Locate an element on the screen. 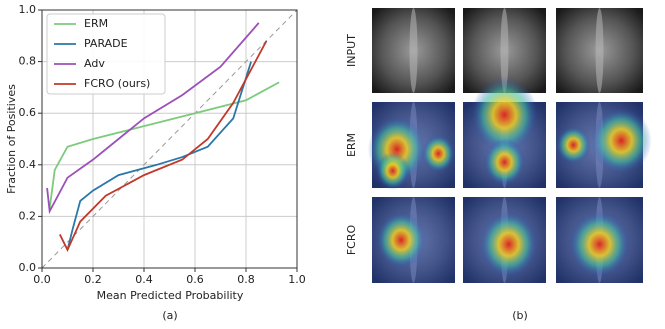  series-line is located at coordinates (164, 145).